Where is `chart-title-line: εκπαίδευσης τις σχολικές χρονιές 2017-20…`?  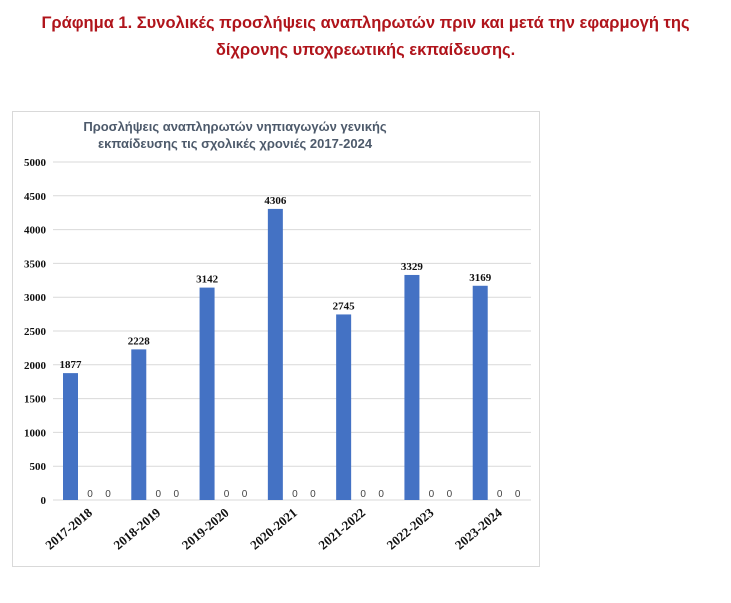 chart-title-line: εκπαίδευσης τις σχολικές χρονιές 2017-20… is located at coordinates (235, 143).